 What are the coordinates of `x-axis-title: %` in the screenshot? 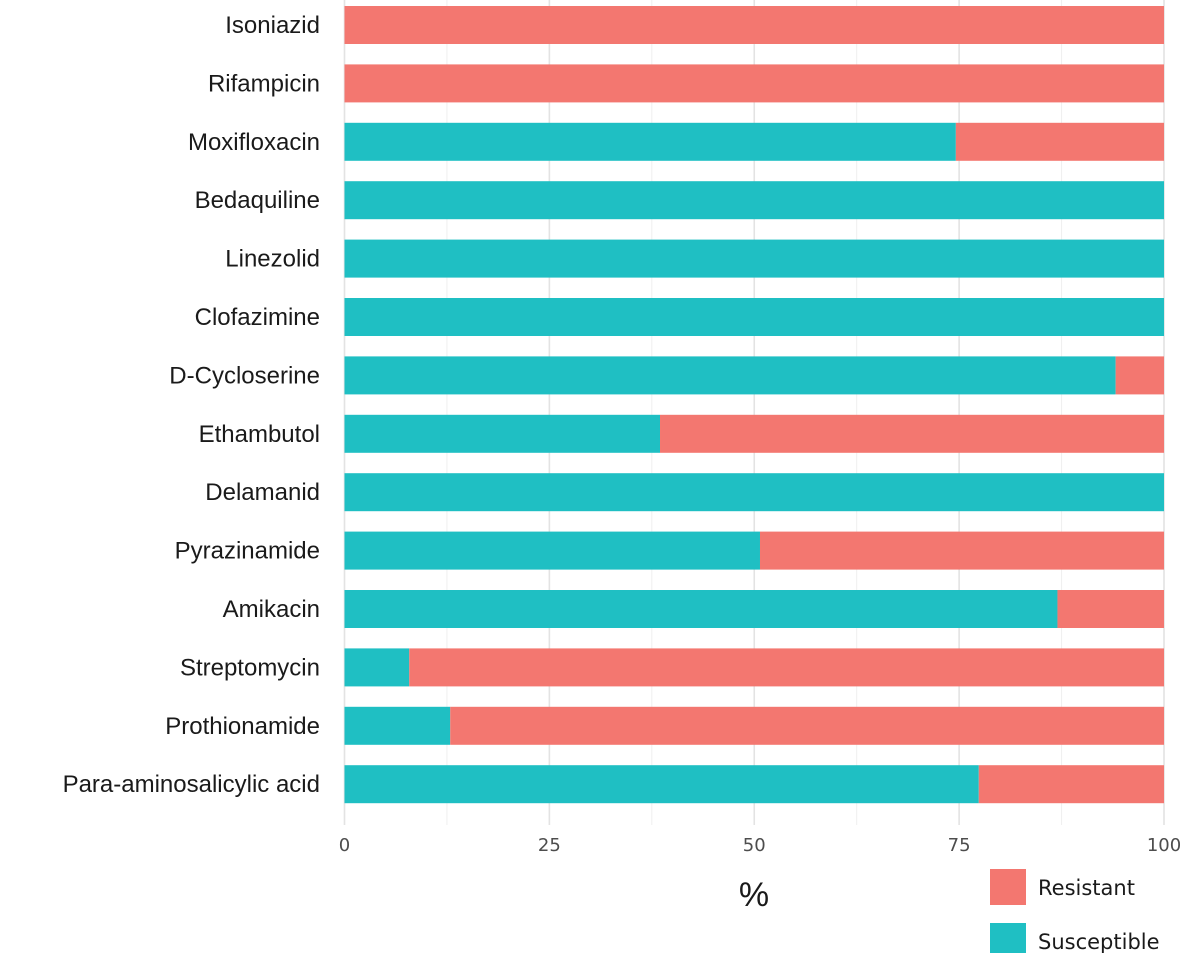 It's located at (754, 895).